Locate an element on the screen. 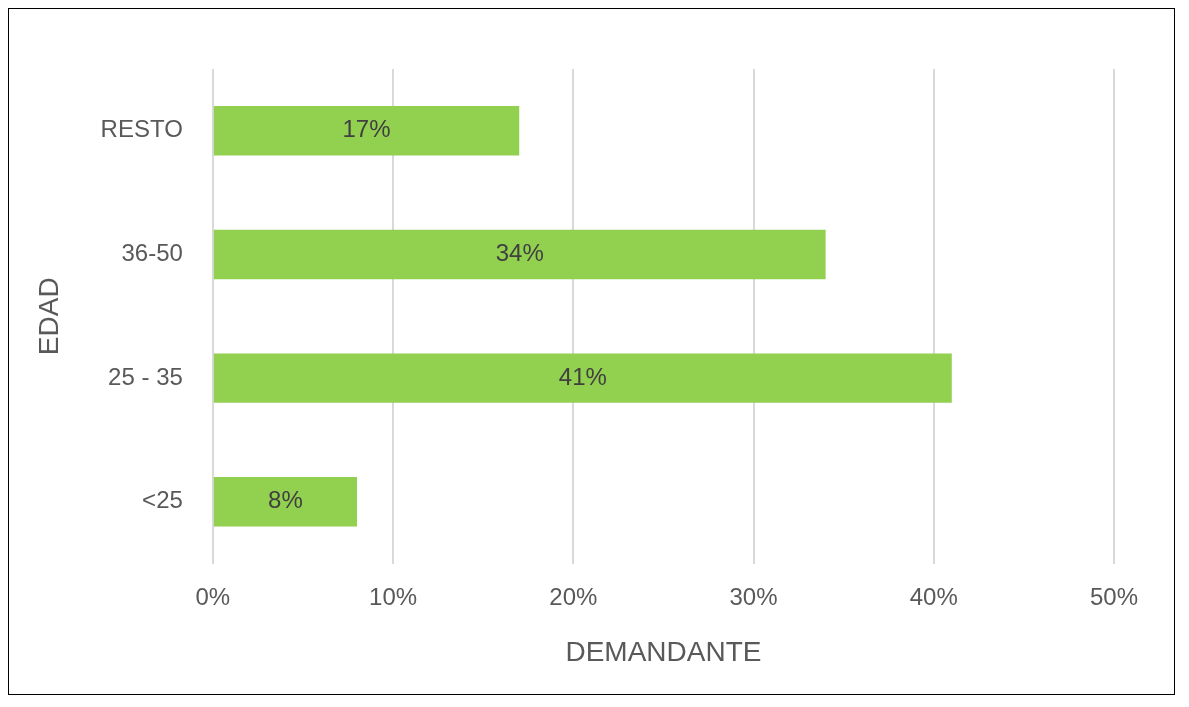 The image size is (1189, 707). data-label: 8% is located at coordinates (285, 500).